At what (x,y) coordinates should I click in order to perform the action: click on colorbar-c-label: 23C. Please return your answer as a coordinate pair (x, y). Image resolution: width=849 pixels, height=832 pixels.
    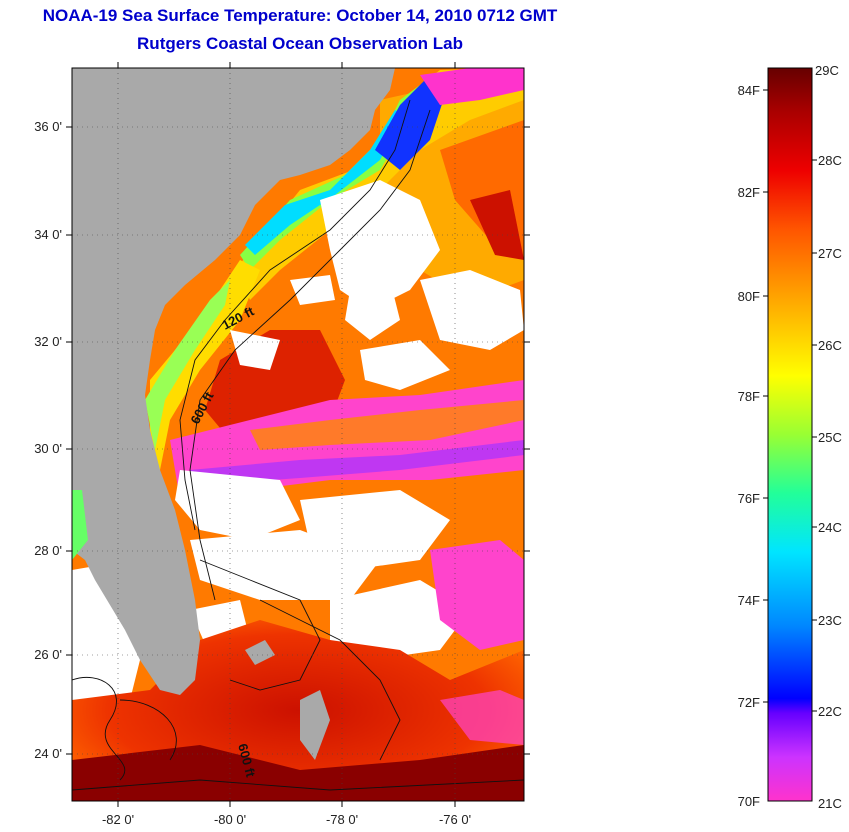
    Looking at the image, I should click on (830, 620).